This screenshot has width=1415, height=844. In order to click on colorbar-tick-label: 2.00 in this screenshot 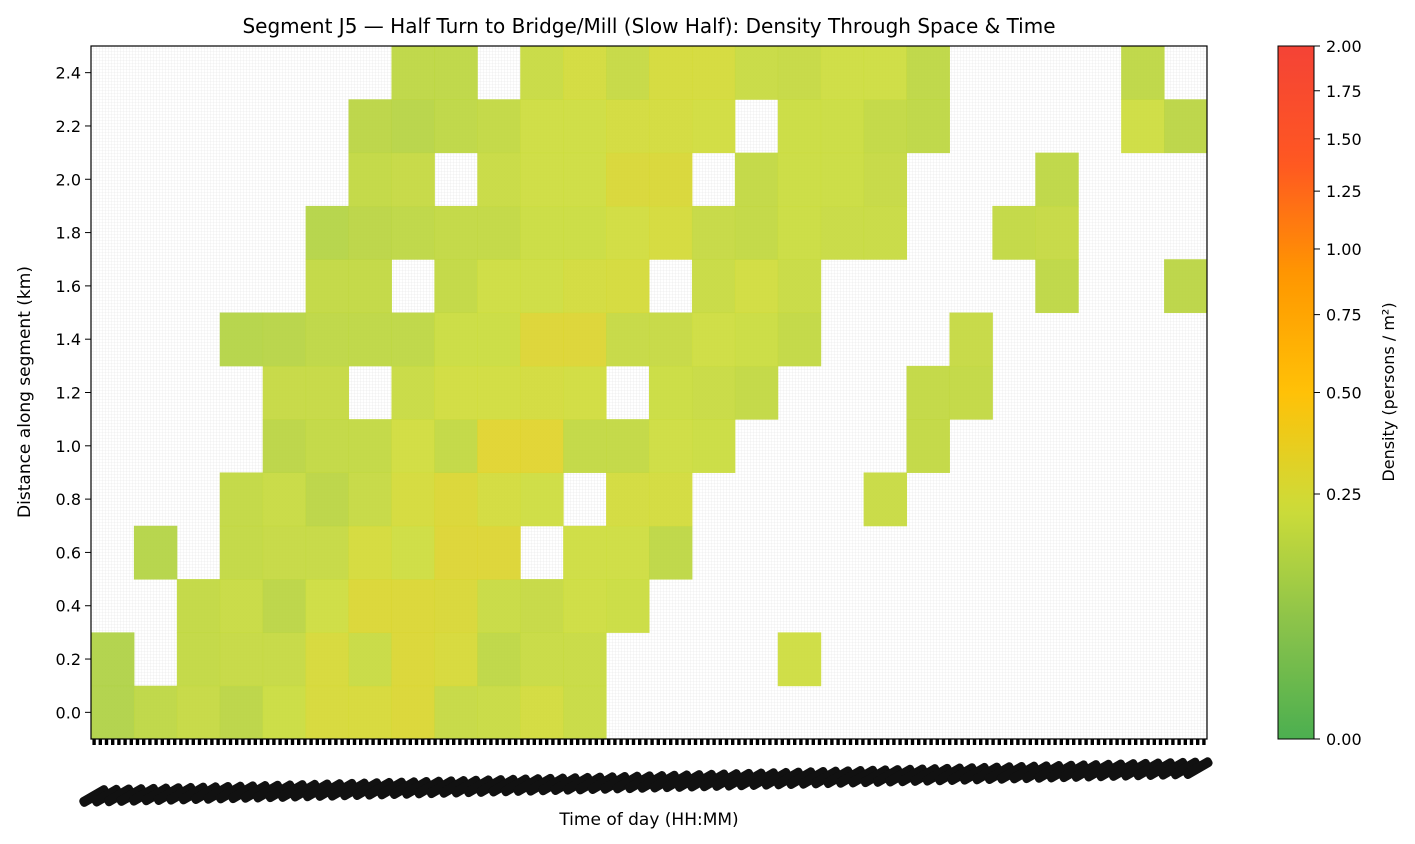, I will do `click(1344, 46)`.